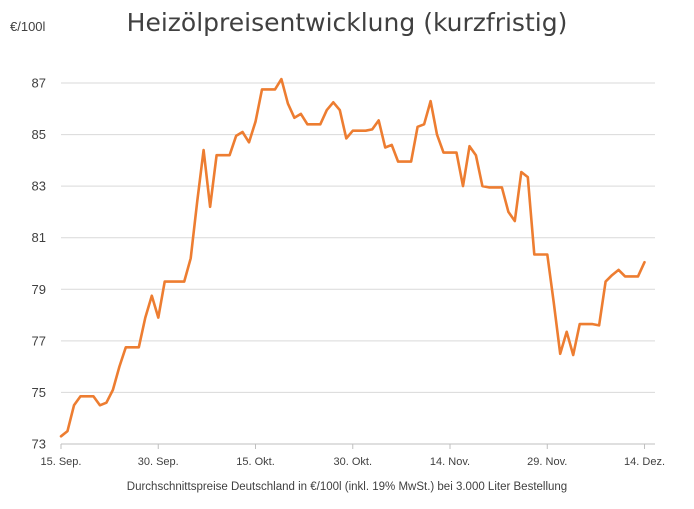  I want to click on x-axis, so click(357, 446).